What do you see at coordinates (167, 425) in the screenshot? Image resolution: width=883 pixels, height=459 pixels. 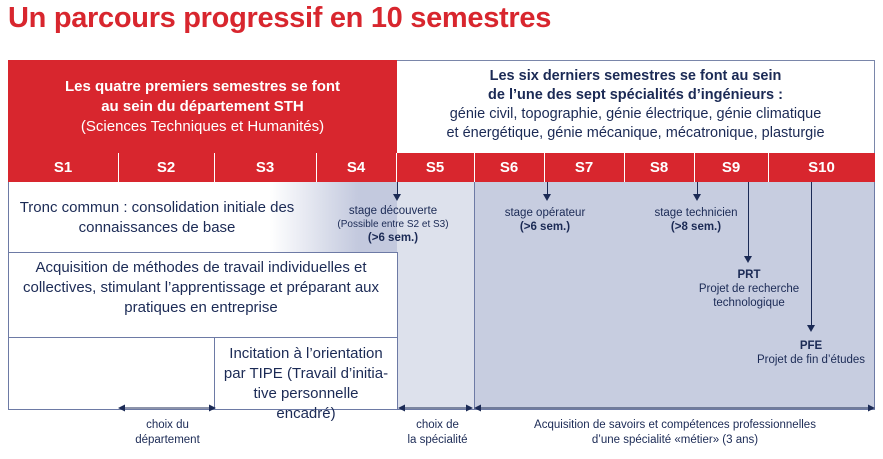 I see `choix-dept-line1: choix du` at bounding box center [167, 425].